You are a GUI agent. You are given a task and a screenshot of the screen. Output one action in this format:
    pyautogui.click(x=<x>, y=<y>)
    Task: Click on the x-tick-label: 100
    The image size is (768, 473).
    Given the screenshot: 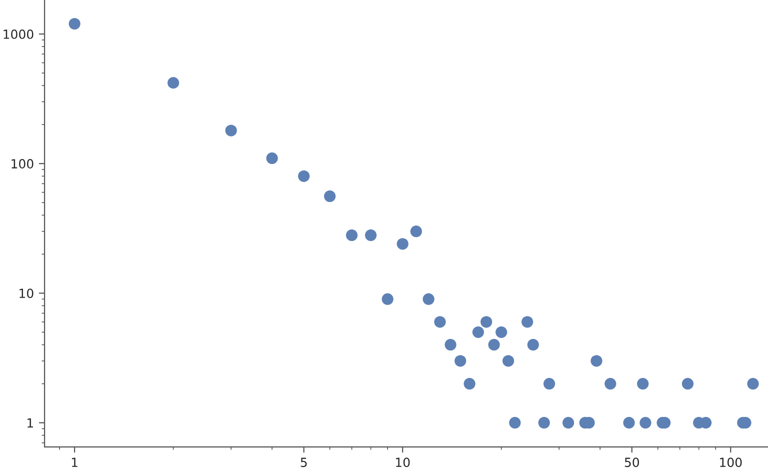 What is the action you would take?
    pyautogui.click(x=731, y=463)
    